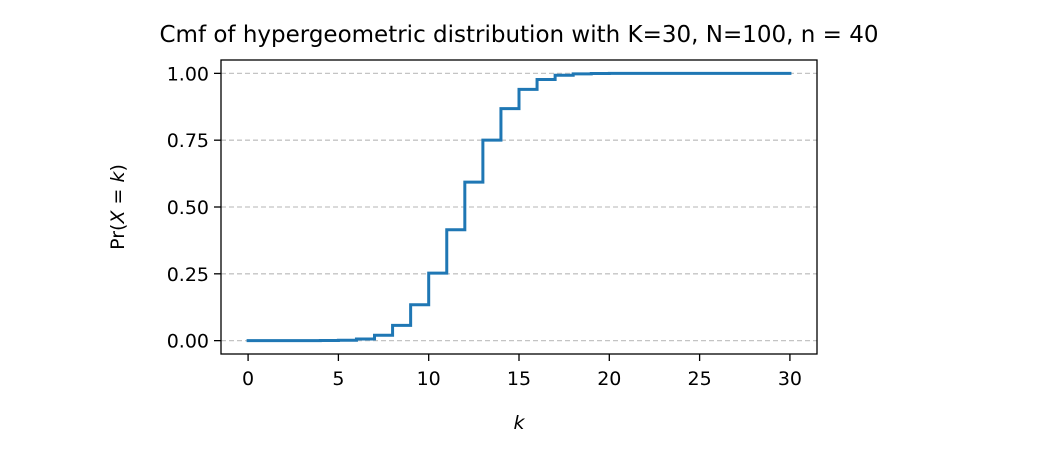  I want to click on y-ticks: 0.00 0.25 0.50 0.75 1.00, so click(194, 208).